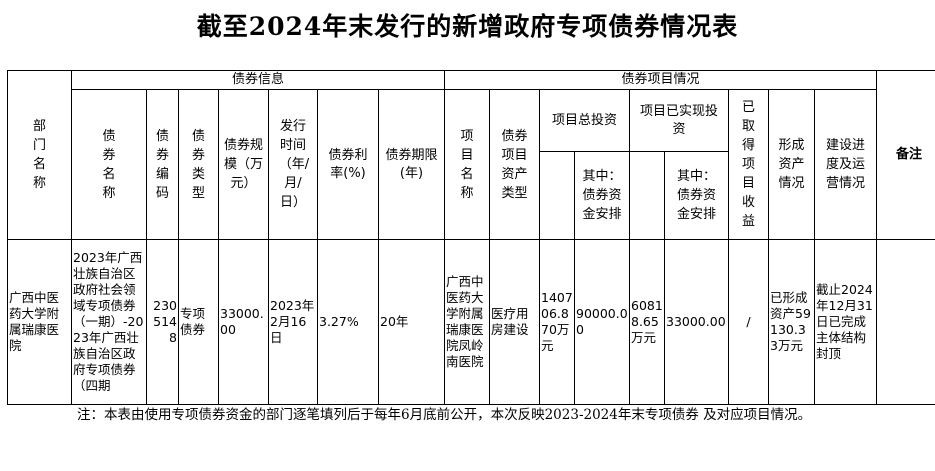 The height and width of the screenshot is (471, 935). Describe the element at coordinates (647, 322) in the screenshot. I see `cell-realized-investment: 60818.65万元` at that location.